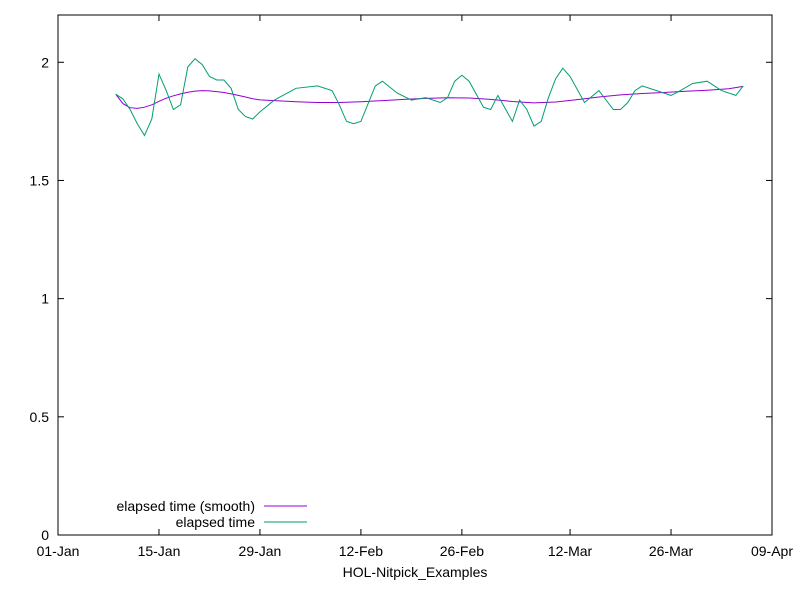 The image size is (800, 600). Describe the element at coordinates (260, 551) in the screenshot. I see `x-tick-label: 29-Jan` at that location.